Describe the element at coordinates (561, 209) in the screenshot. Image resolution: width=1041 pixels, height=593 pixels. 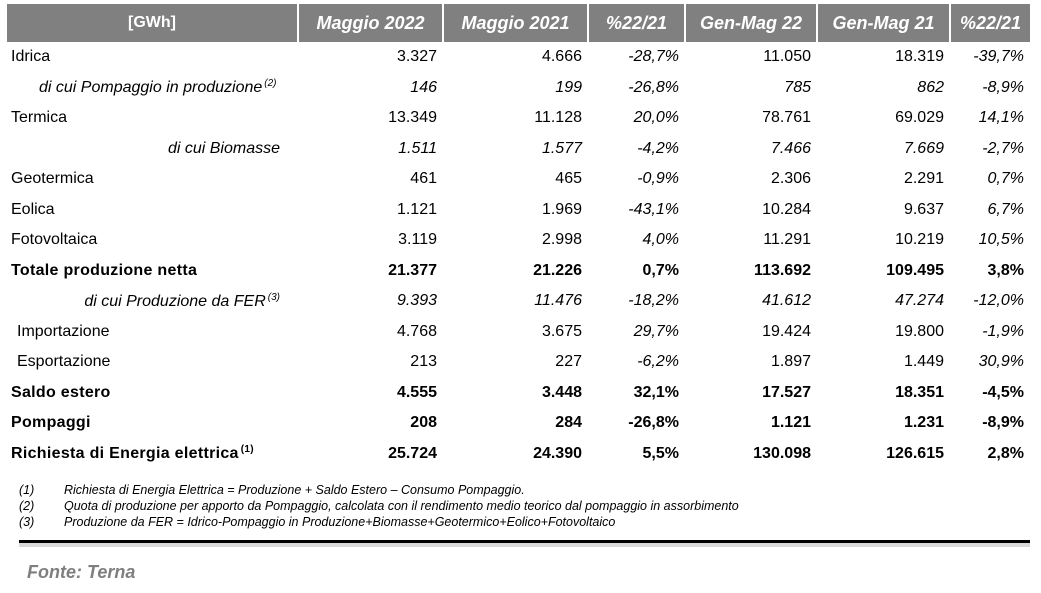
I see `row-value: 1.969` at that location.